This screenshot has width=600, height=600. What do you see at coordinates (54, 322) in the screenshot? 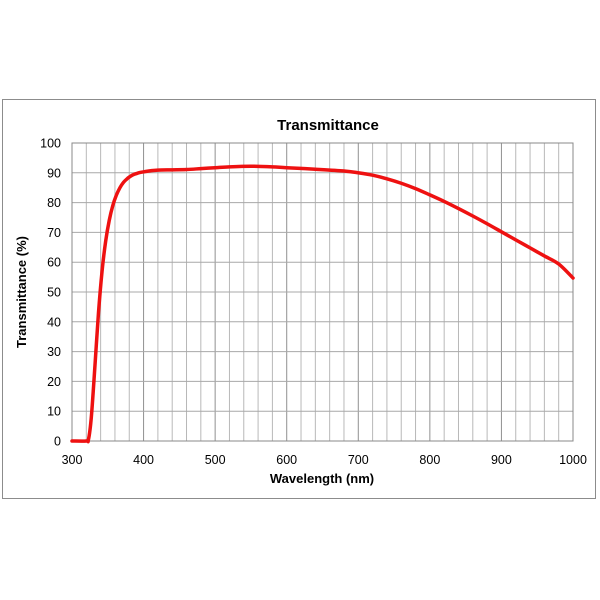
I see `y-tick-label: 40` at bounding box center [54, 322].